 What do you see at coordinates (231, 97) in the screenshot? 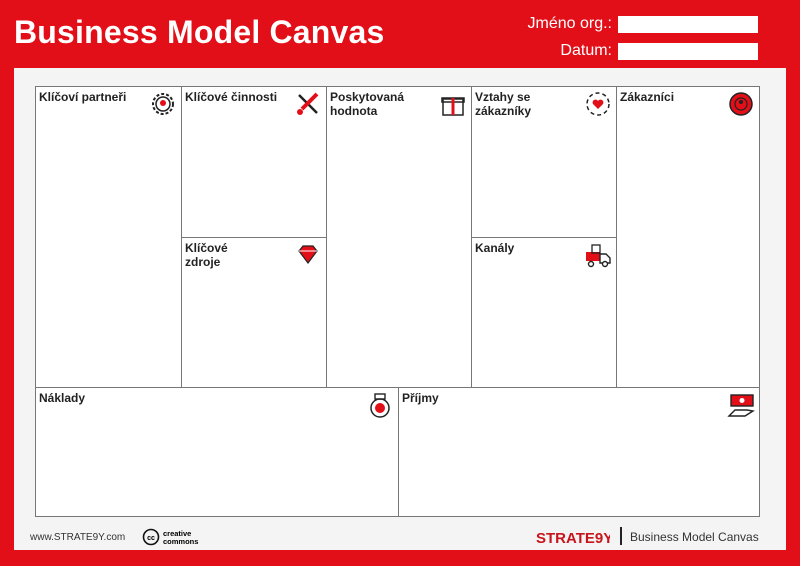
I see `block-label: Klíčové činnosti` at bounding box center [231, 97].